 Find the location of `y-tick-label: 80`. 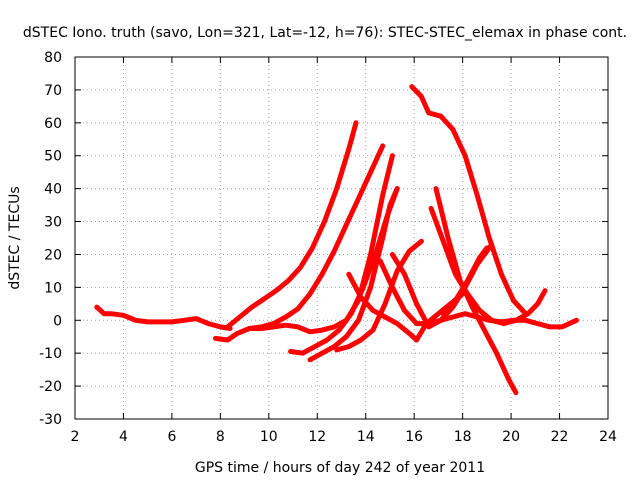

y-tick-label: 80 is located at coordinates (53, 58).